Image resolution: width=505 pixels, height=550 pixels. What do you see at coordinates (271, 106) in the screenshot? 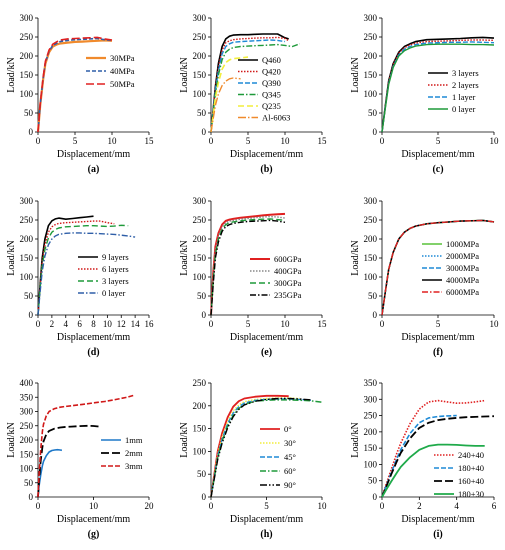
I see `legend-label: Q235` at bounding box center [271, 106].